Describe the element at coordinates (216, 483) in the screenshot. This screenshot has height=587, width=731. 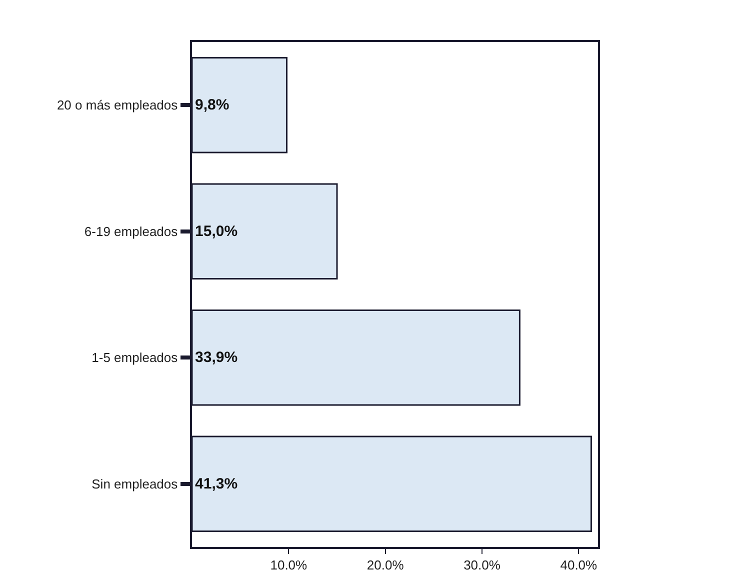
I see `data-label: 41,3%` at that location.